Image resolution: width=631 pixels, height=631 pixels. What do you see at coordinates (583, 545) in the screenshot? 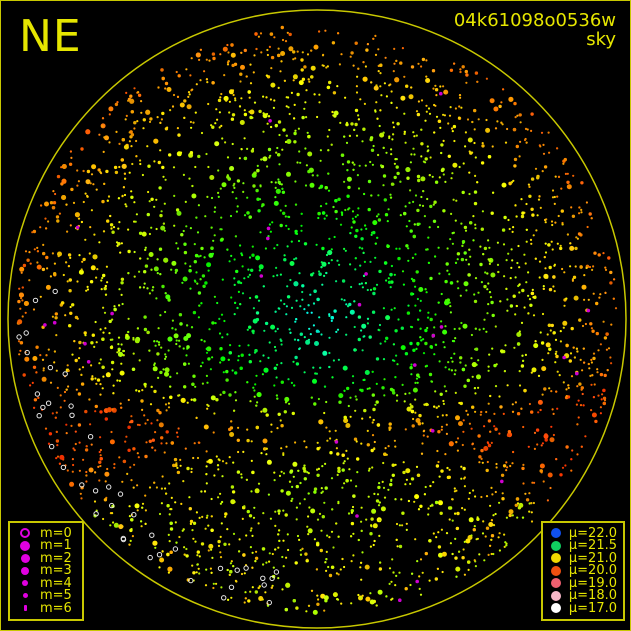
I see `brightness-legend-entry: μ=21.5` at bounding box center [583, 545].